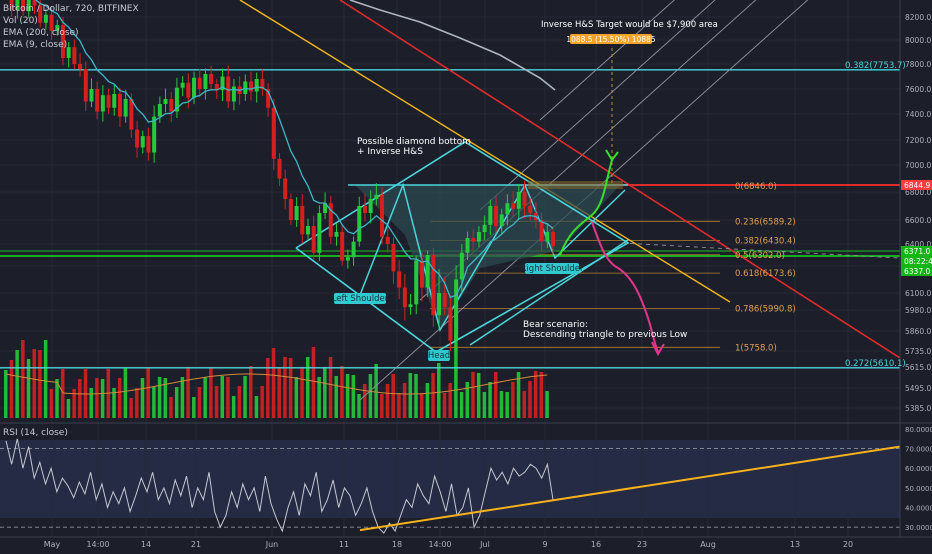 The image size is (932, 554). What do you see at coordinates (41, 33) in the screenshot?
I see `indicator-ema-200: EMA (200, close)` at bounding box center [41, 33].